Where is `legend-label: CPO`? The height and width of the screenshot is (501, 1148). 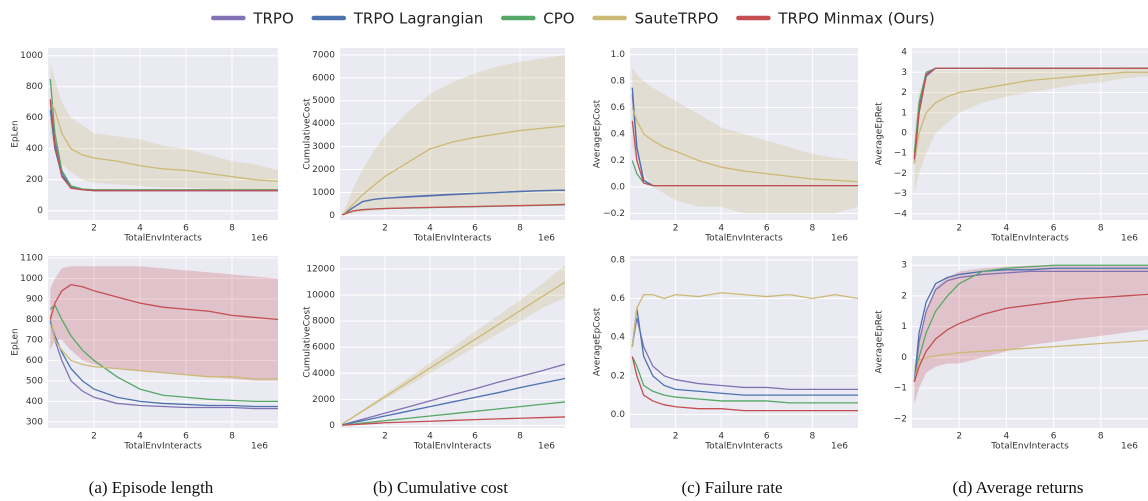 legend-label: CPO is located at coordinates (558, 19).